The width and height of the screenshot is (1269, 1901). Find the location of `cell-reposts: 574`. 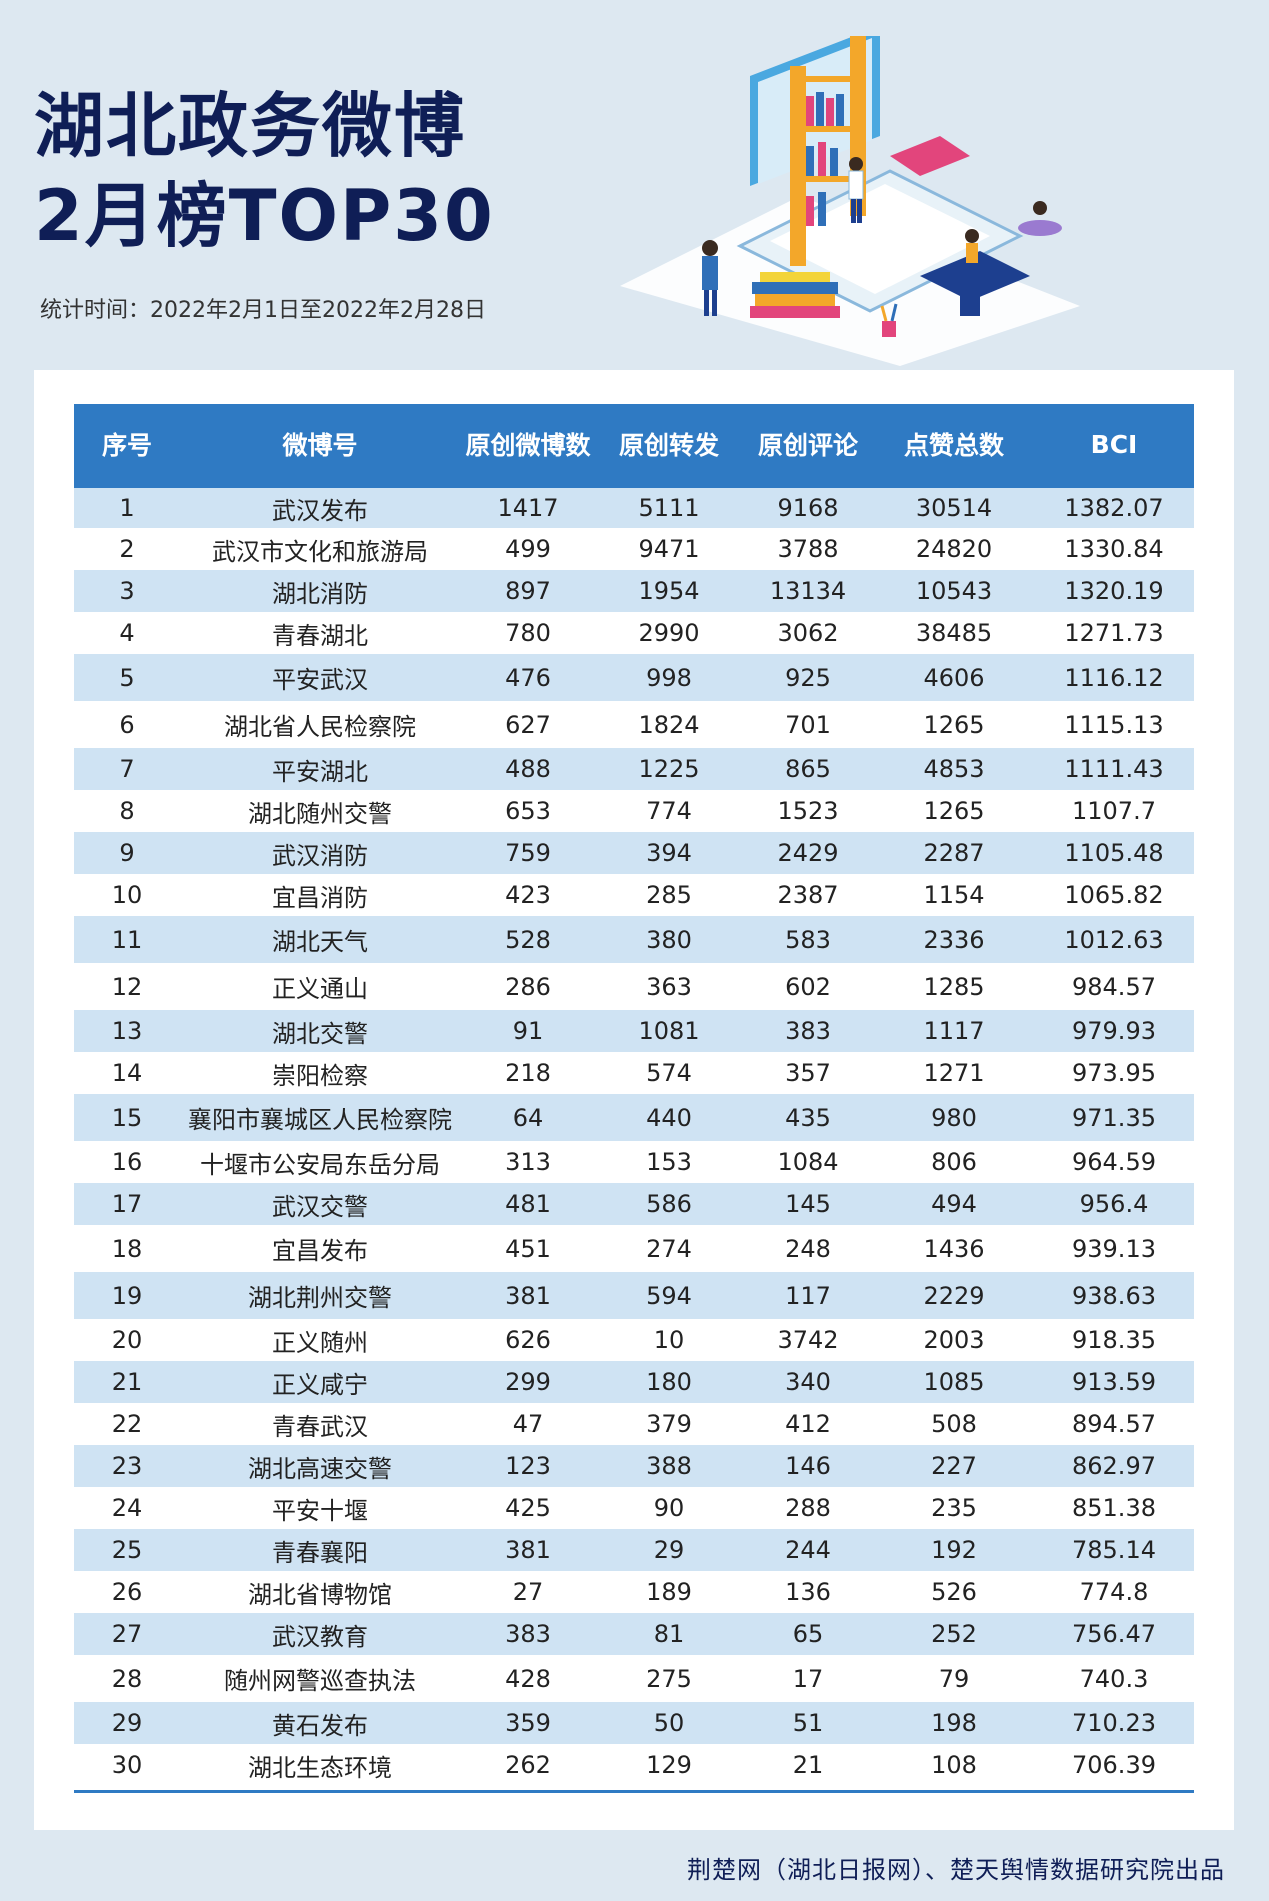

cell-reposts: 574 is located at coordinates (669, 1073).